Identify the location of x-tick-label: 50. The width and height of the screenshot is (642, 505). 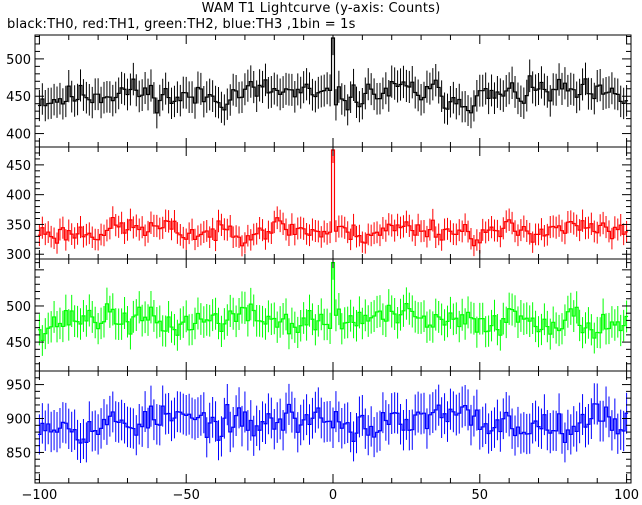
(480, 495).